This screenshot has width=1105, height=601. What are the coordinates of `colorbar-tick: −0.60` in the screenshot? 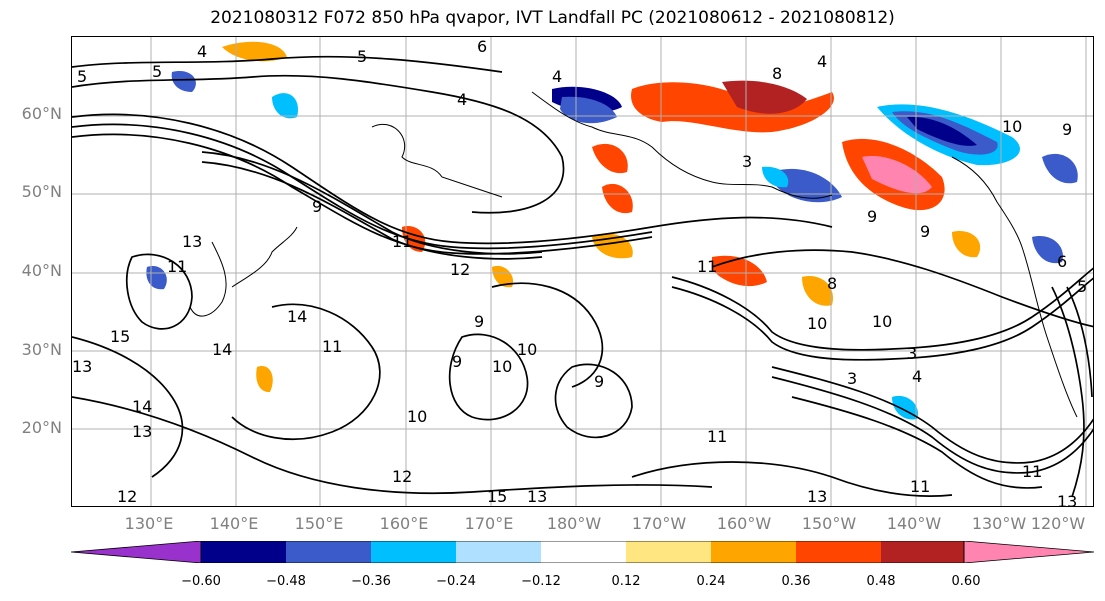 It's located at (201, 581).